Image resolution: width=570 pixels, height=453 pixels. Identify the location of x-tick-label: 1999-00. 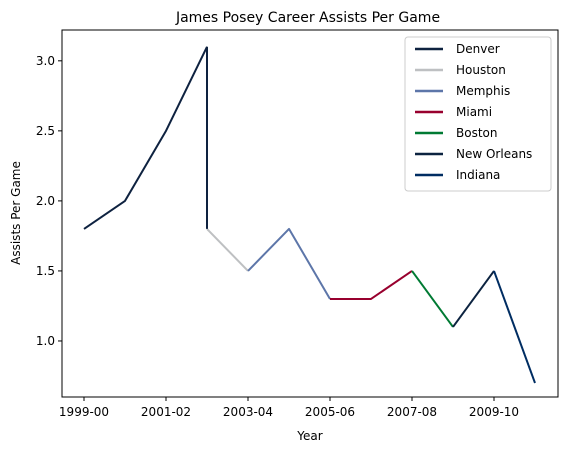
(84, 412).